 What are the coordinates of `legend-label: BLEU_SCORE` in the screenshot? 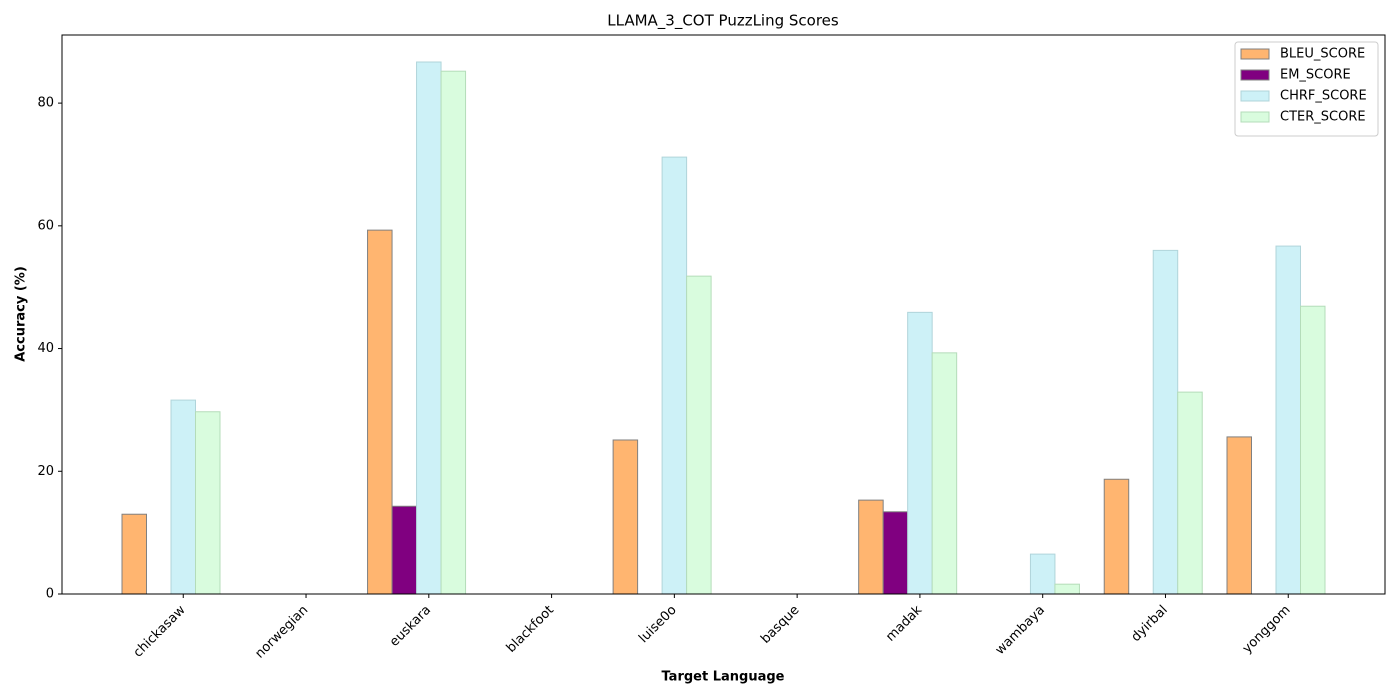 It's located at (1322, 54).